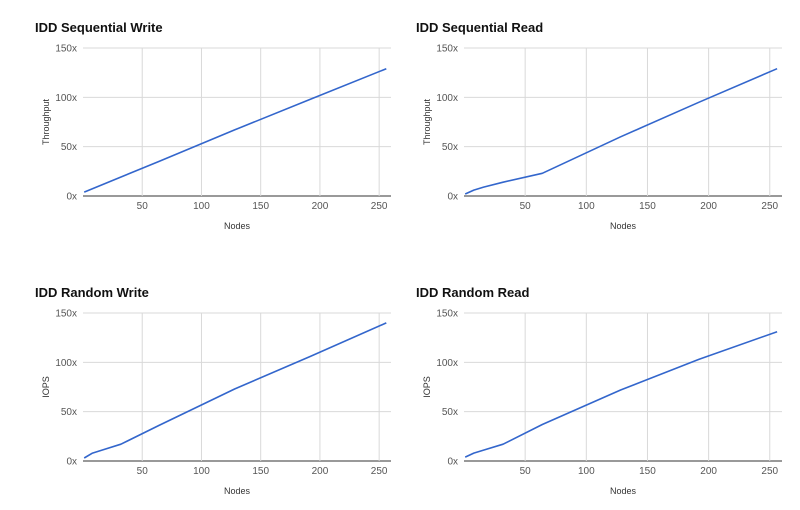 The image size is (800, 510). What do you see at coordinates (480, 27) in the screenshot?
I see `chart-title: IDD Sequential Read` at bounding box center [480, 27].